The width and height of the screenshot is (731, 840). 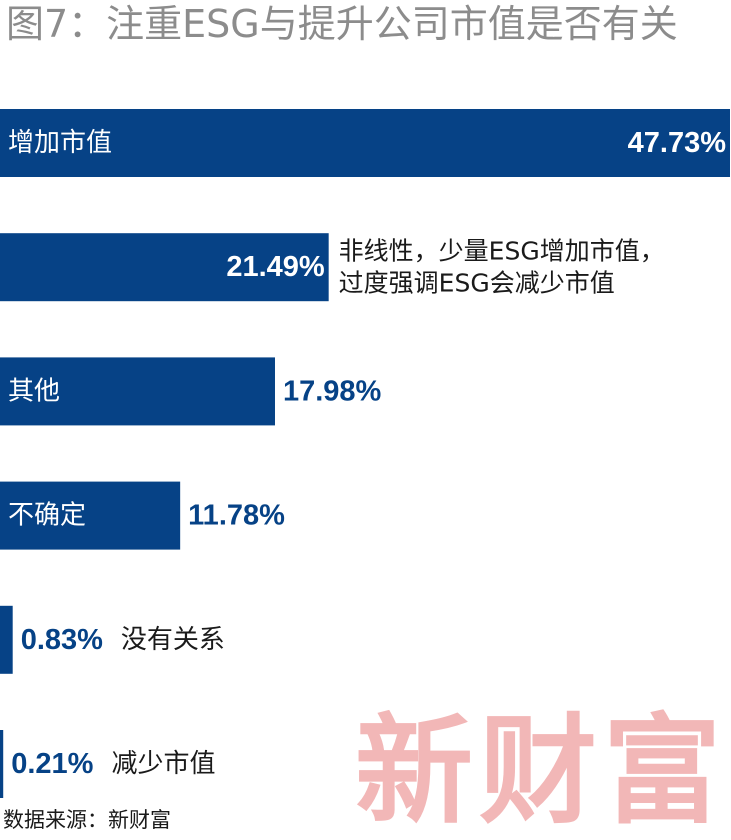 What do you see at coordinates (502, 251) in the screenshot?
I see `annotation-line-1-0: 非线性，少量ESG增加市值，` at bounding box center [502, 251].